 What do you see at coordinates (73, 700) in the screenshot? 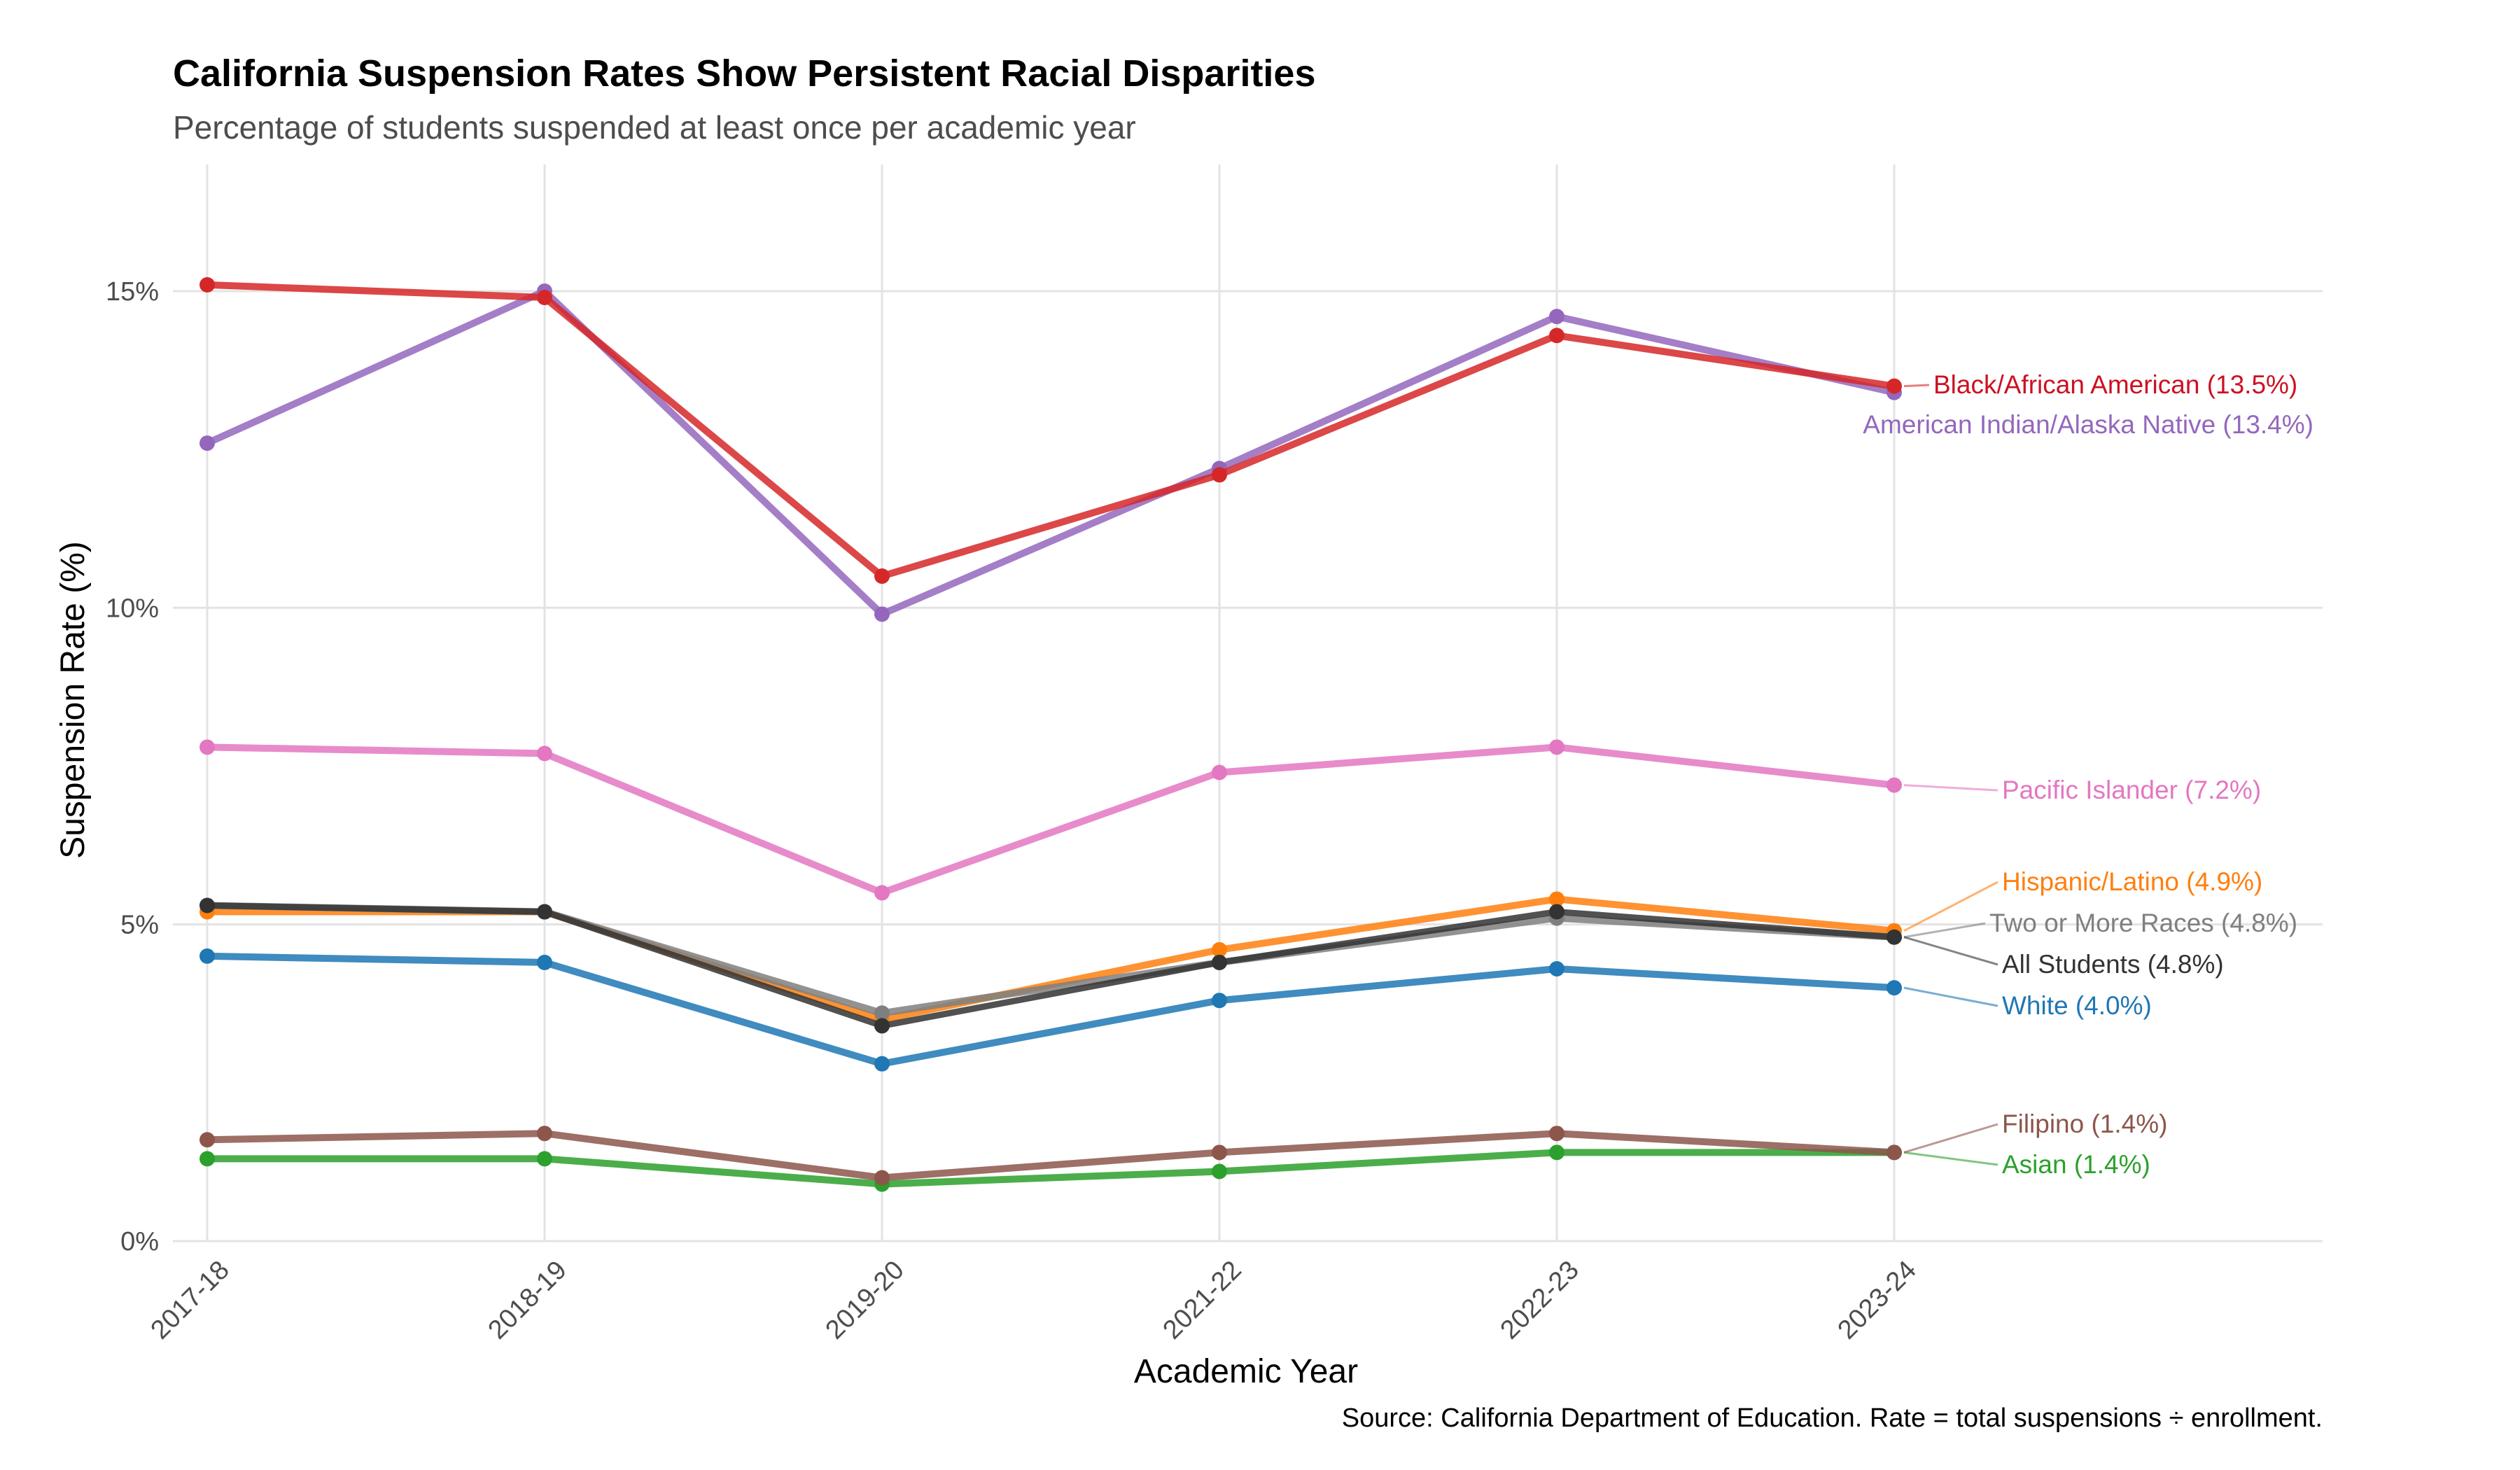
I see `y-axis-title: Suspension Rate (%)` at bounding box center [73, 700].